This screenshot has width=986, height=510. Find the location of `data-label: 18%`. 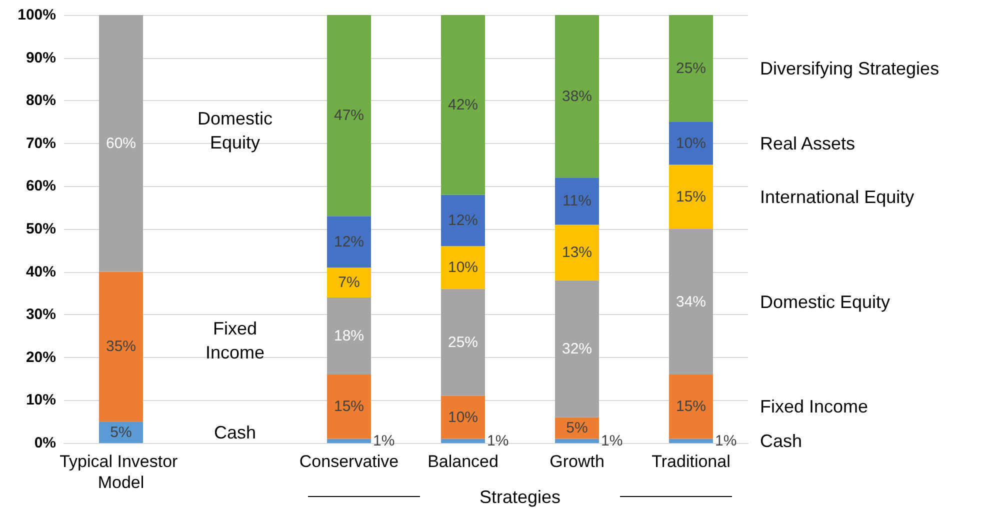

data-label: 18% is located at coordinates (349, 336).